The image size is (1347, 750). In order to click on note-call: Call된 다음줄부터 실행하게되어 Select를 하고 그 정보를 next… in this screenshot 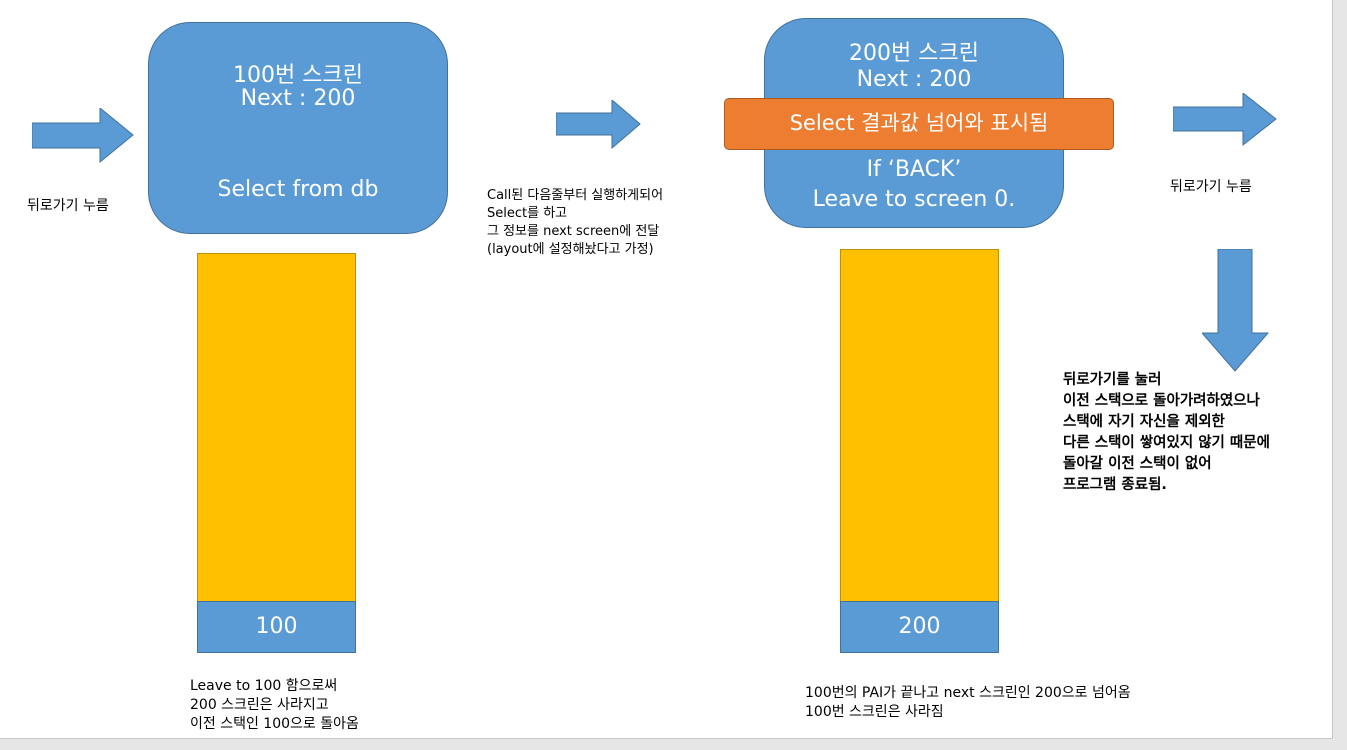, I will do `click(575, 223)`.